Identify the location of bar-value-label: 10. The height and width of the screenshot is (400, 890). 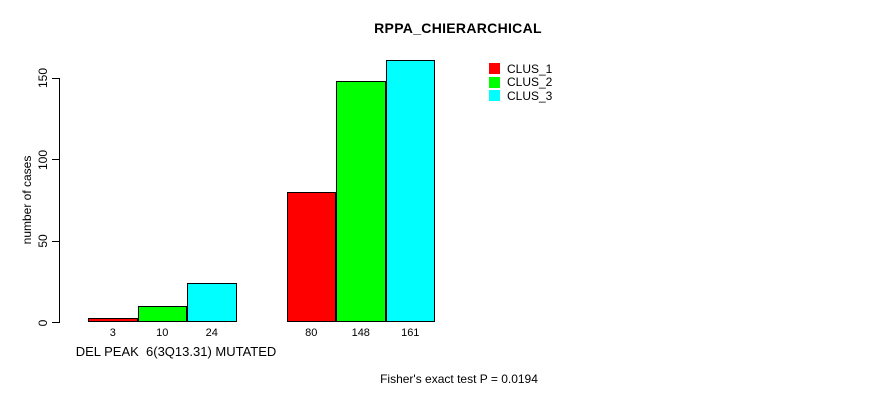
(162, 333).